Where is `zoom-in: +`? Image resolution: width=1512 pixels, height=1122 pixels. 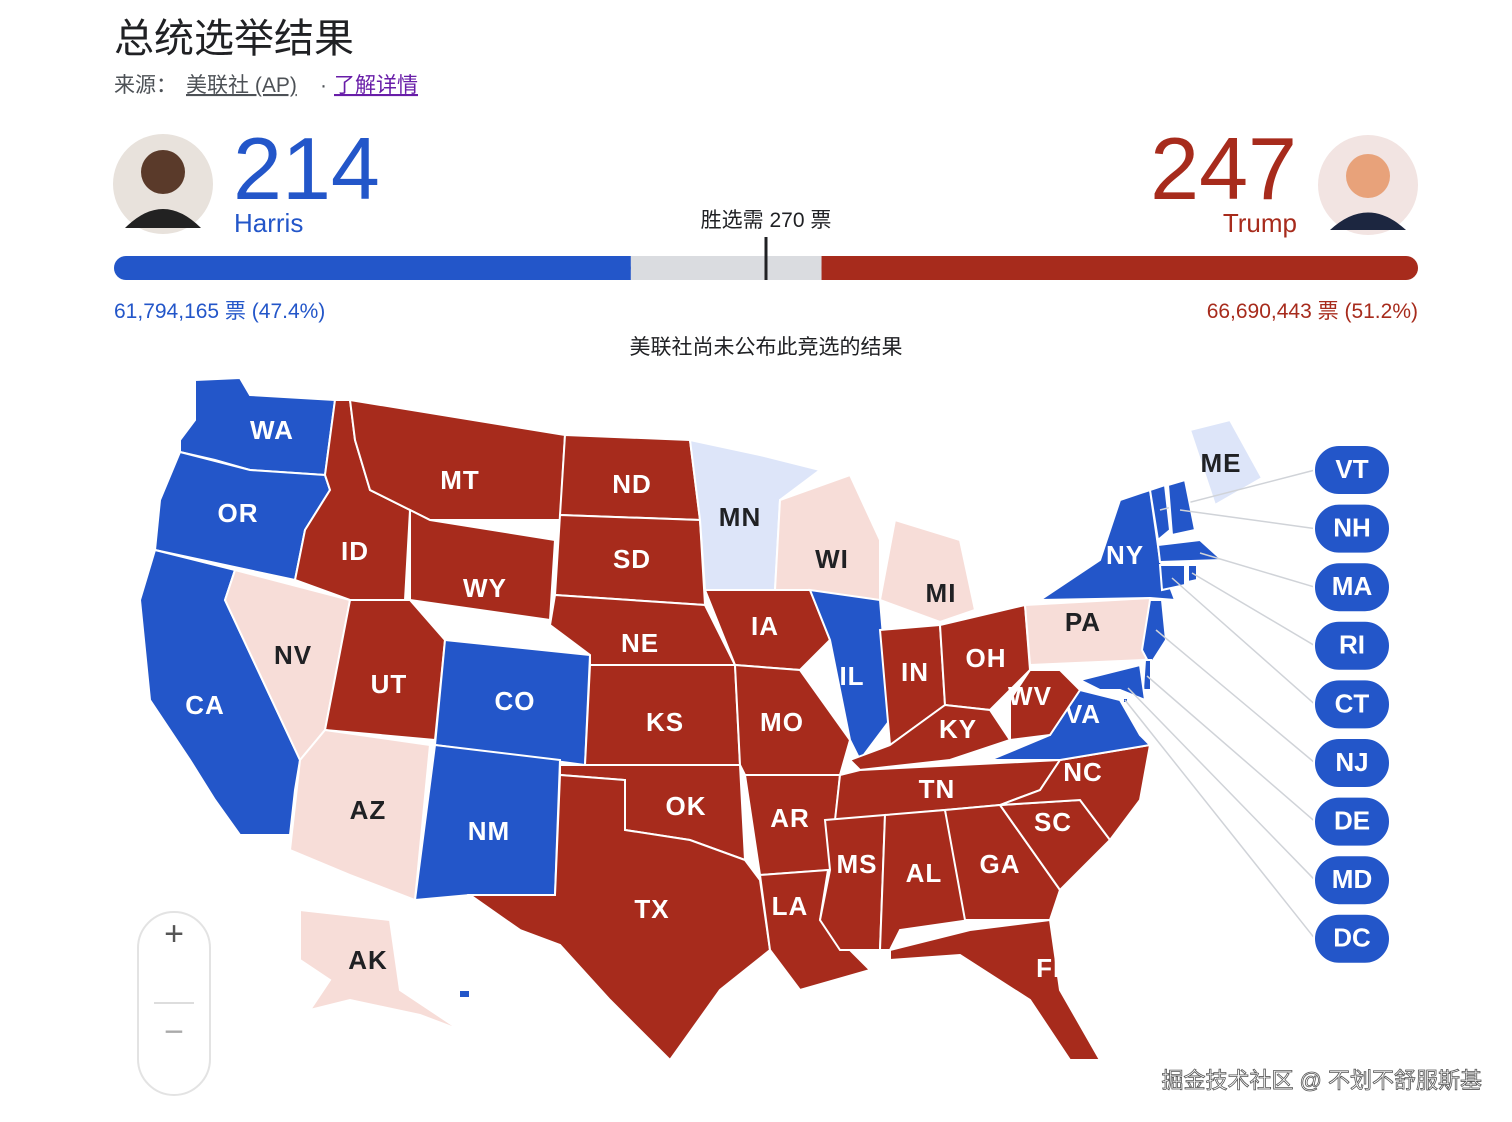 zoom-in: + is located at coordinates (174, 934).